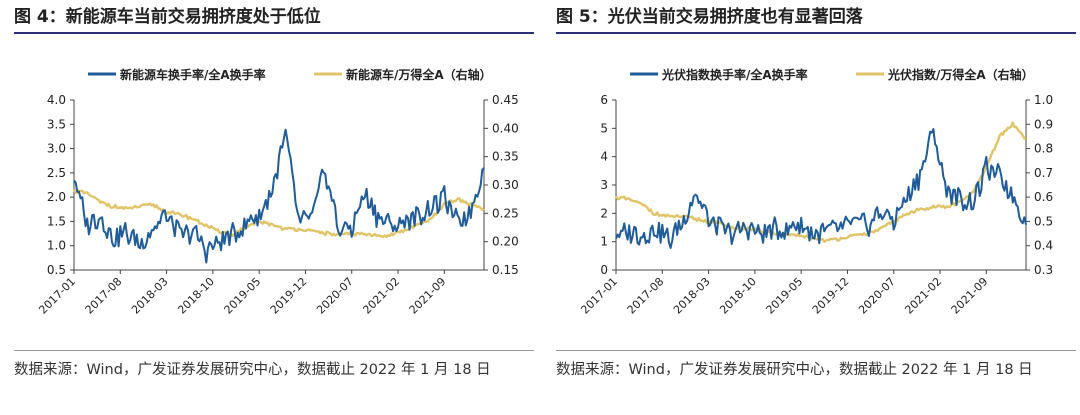  I want to click on y-tick-label: 5, so click(604, 128).